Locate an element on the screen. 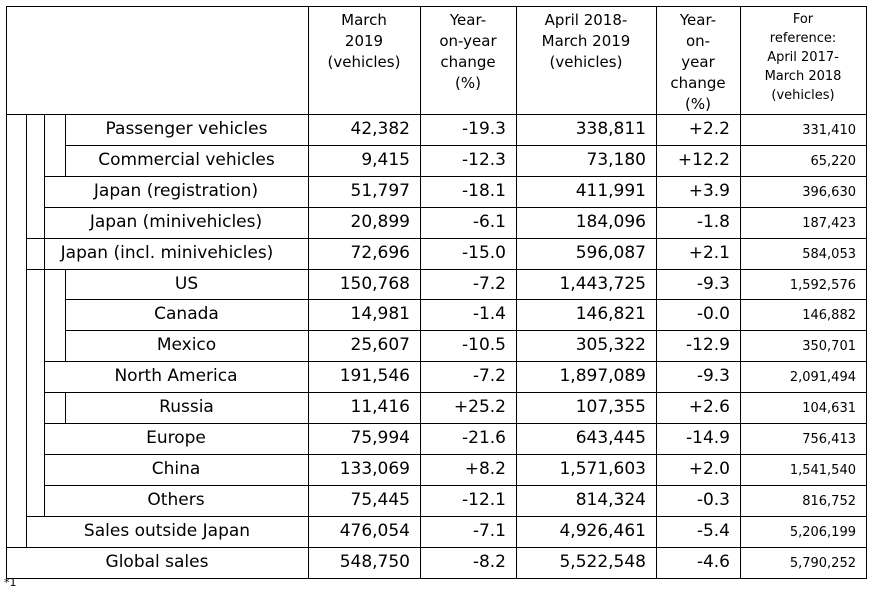 The height and width of the screenshot is (589, 869). cell-fy-total: 305,322 is located at coordinates (610, 345).